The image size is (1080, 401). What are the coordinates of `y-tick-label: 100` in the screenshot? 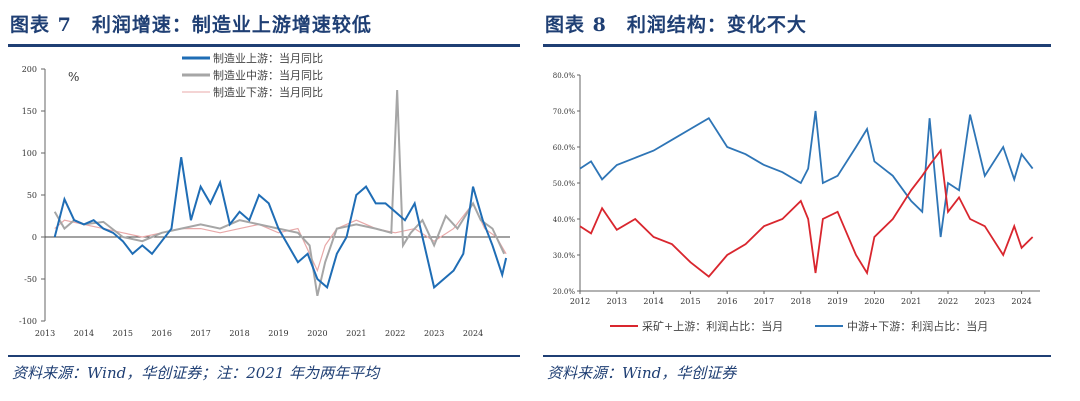 It's located at (29, 153).